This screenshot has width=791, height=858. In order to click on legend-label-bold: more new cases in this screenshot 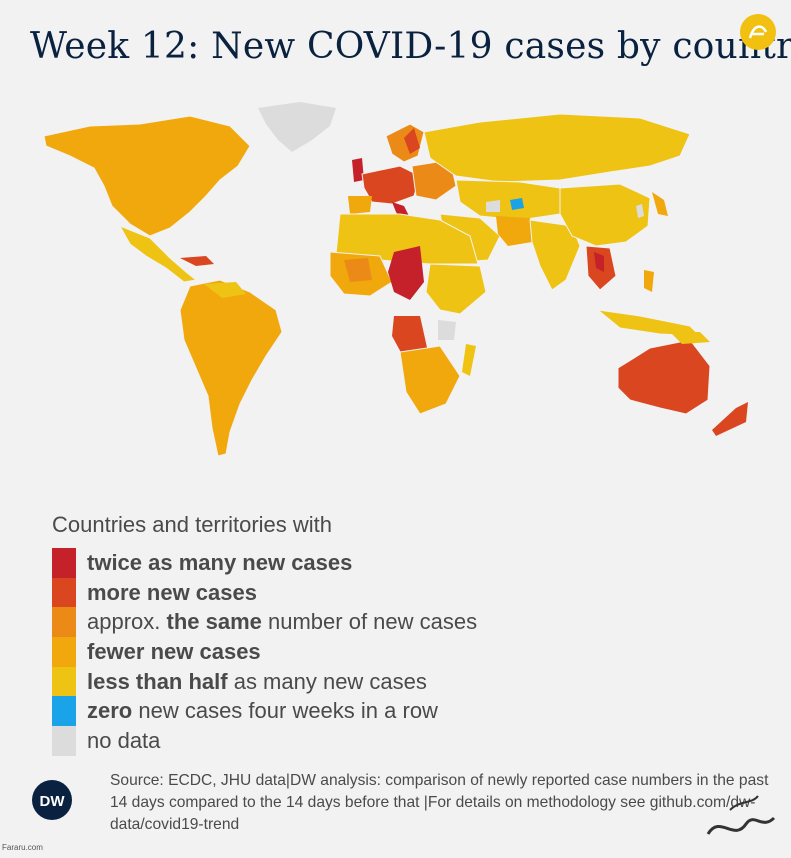, I will do `click(172, 592)`.